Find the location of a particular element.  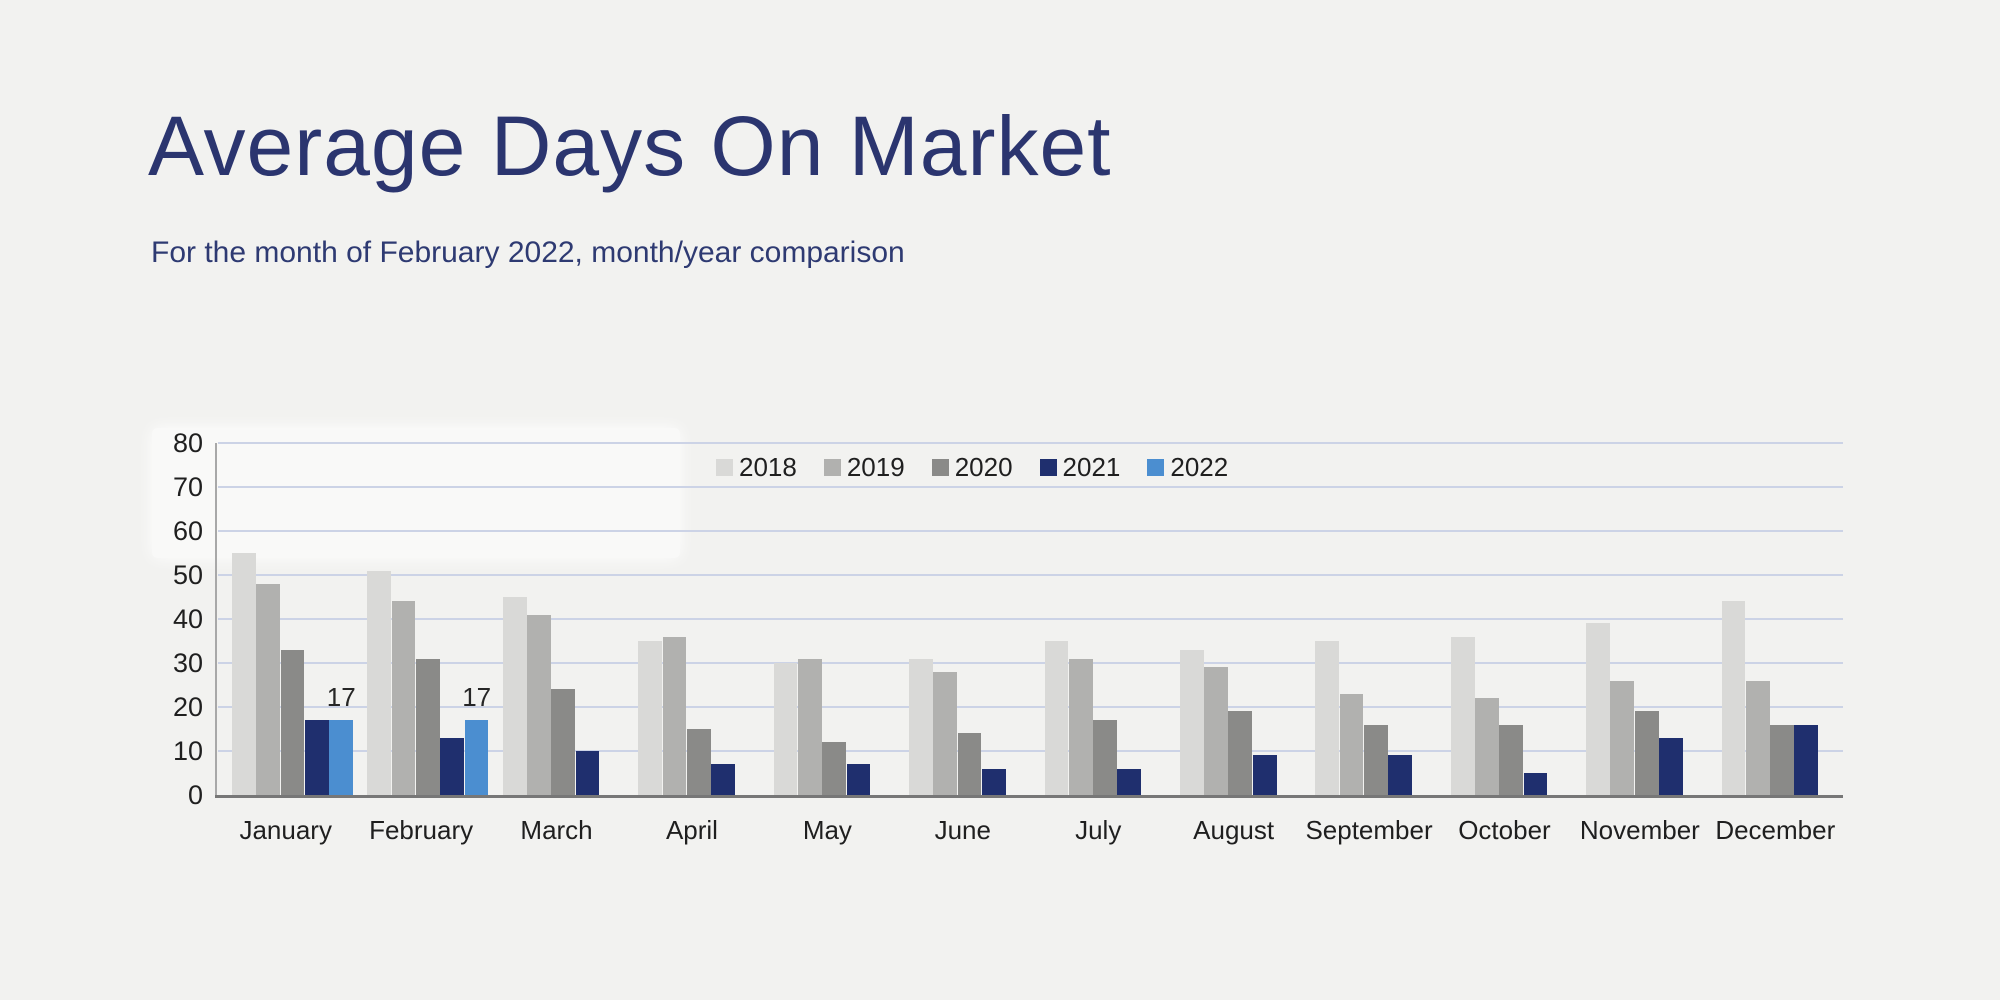

legend-swatch-2019 is located at coordinates (832, 467).